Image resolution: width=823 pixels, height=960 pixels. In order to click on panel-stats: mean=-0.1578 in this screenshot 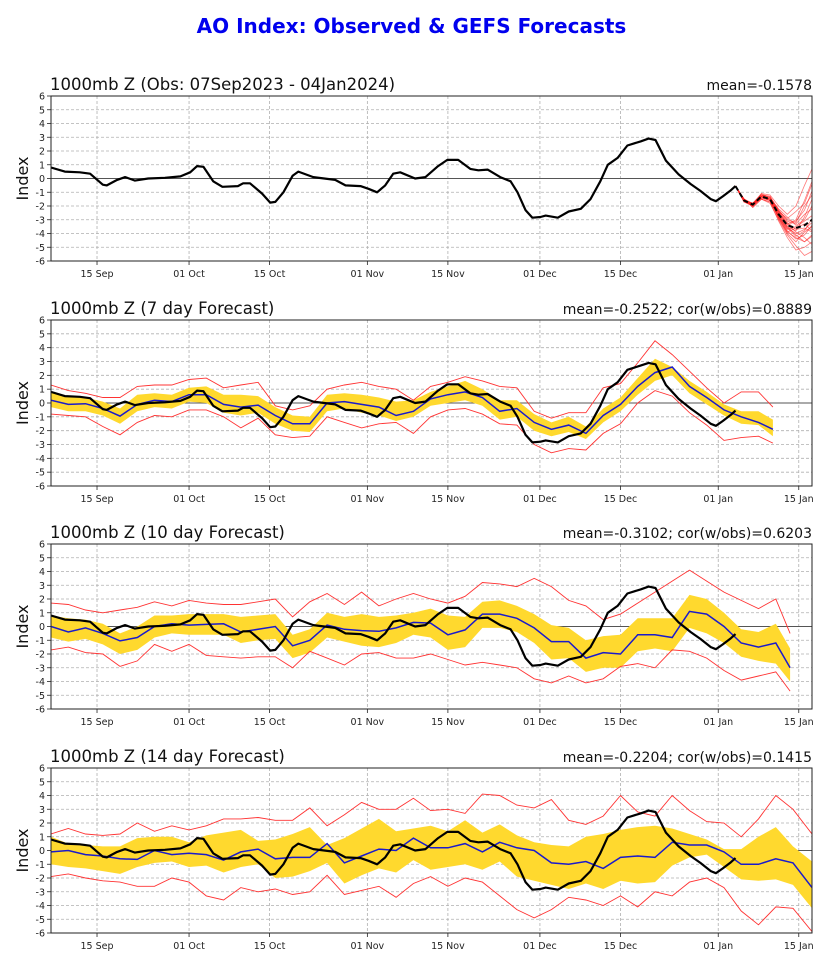, I will do `click(759, 86)`.